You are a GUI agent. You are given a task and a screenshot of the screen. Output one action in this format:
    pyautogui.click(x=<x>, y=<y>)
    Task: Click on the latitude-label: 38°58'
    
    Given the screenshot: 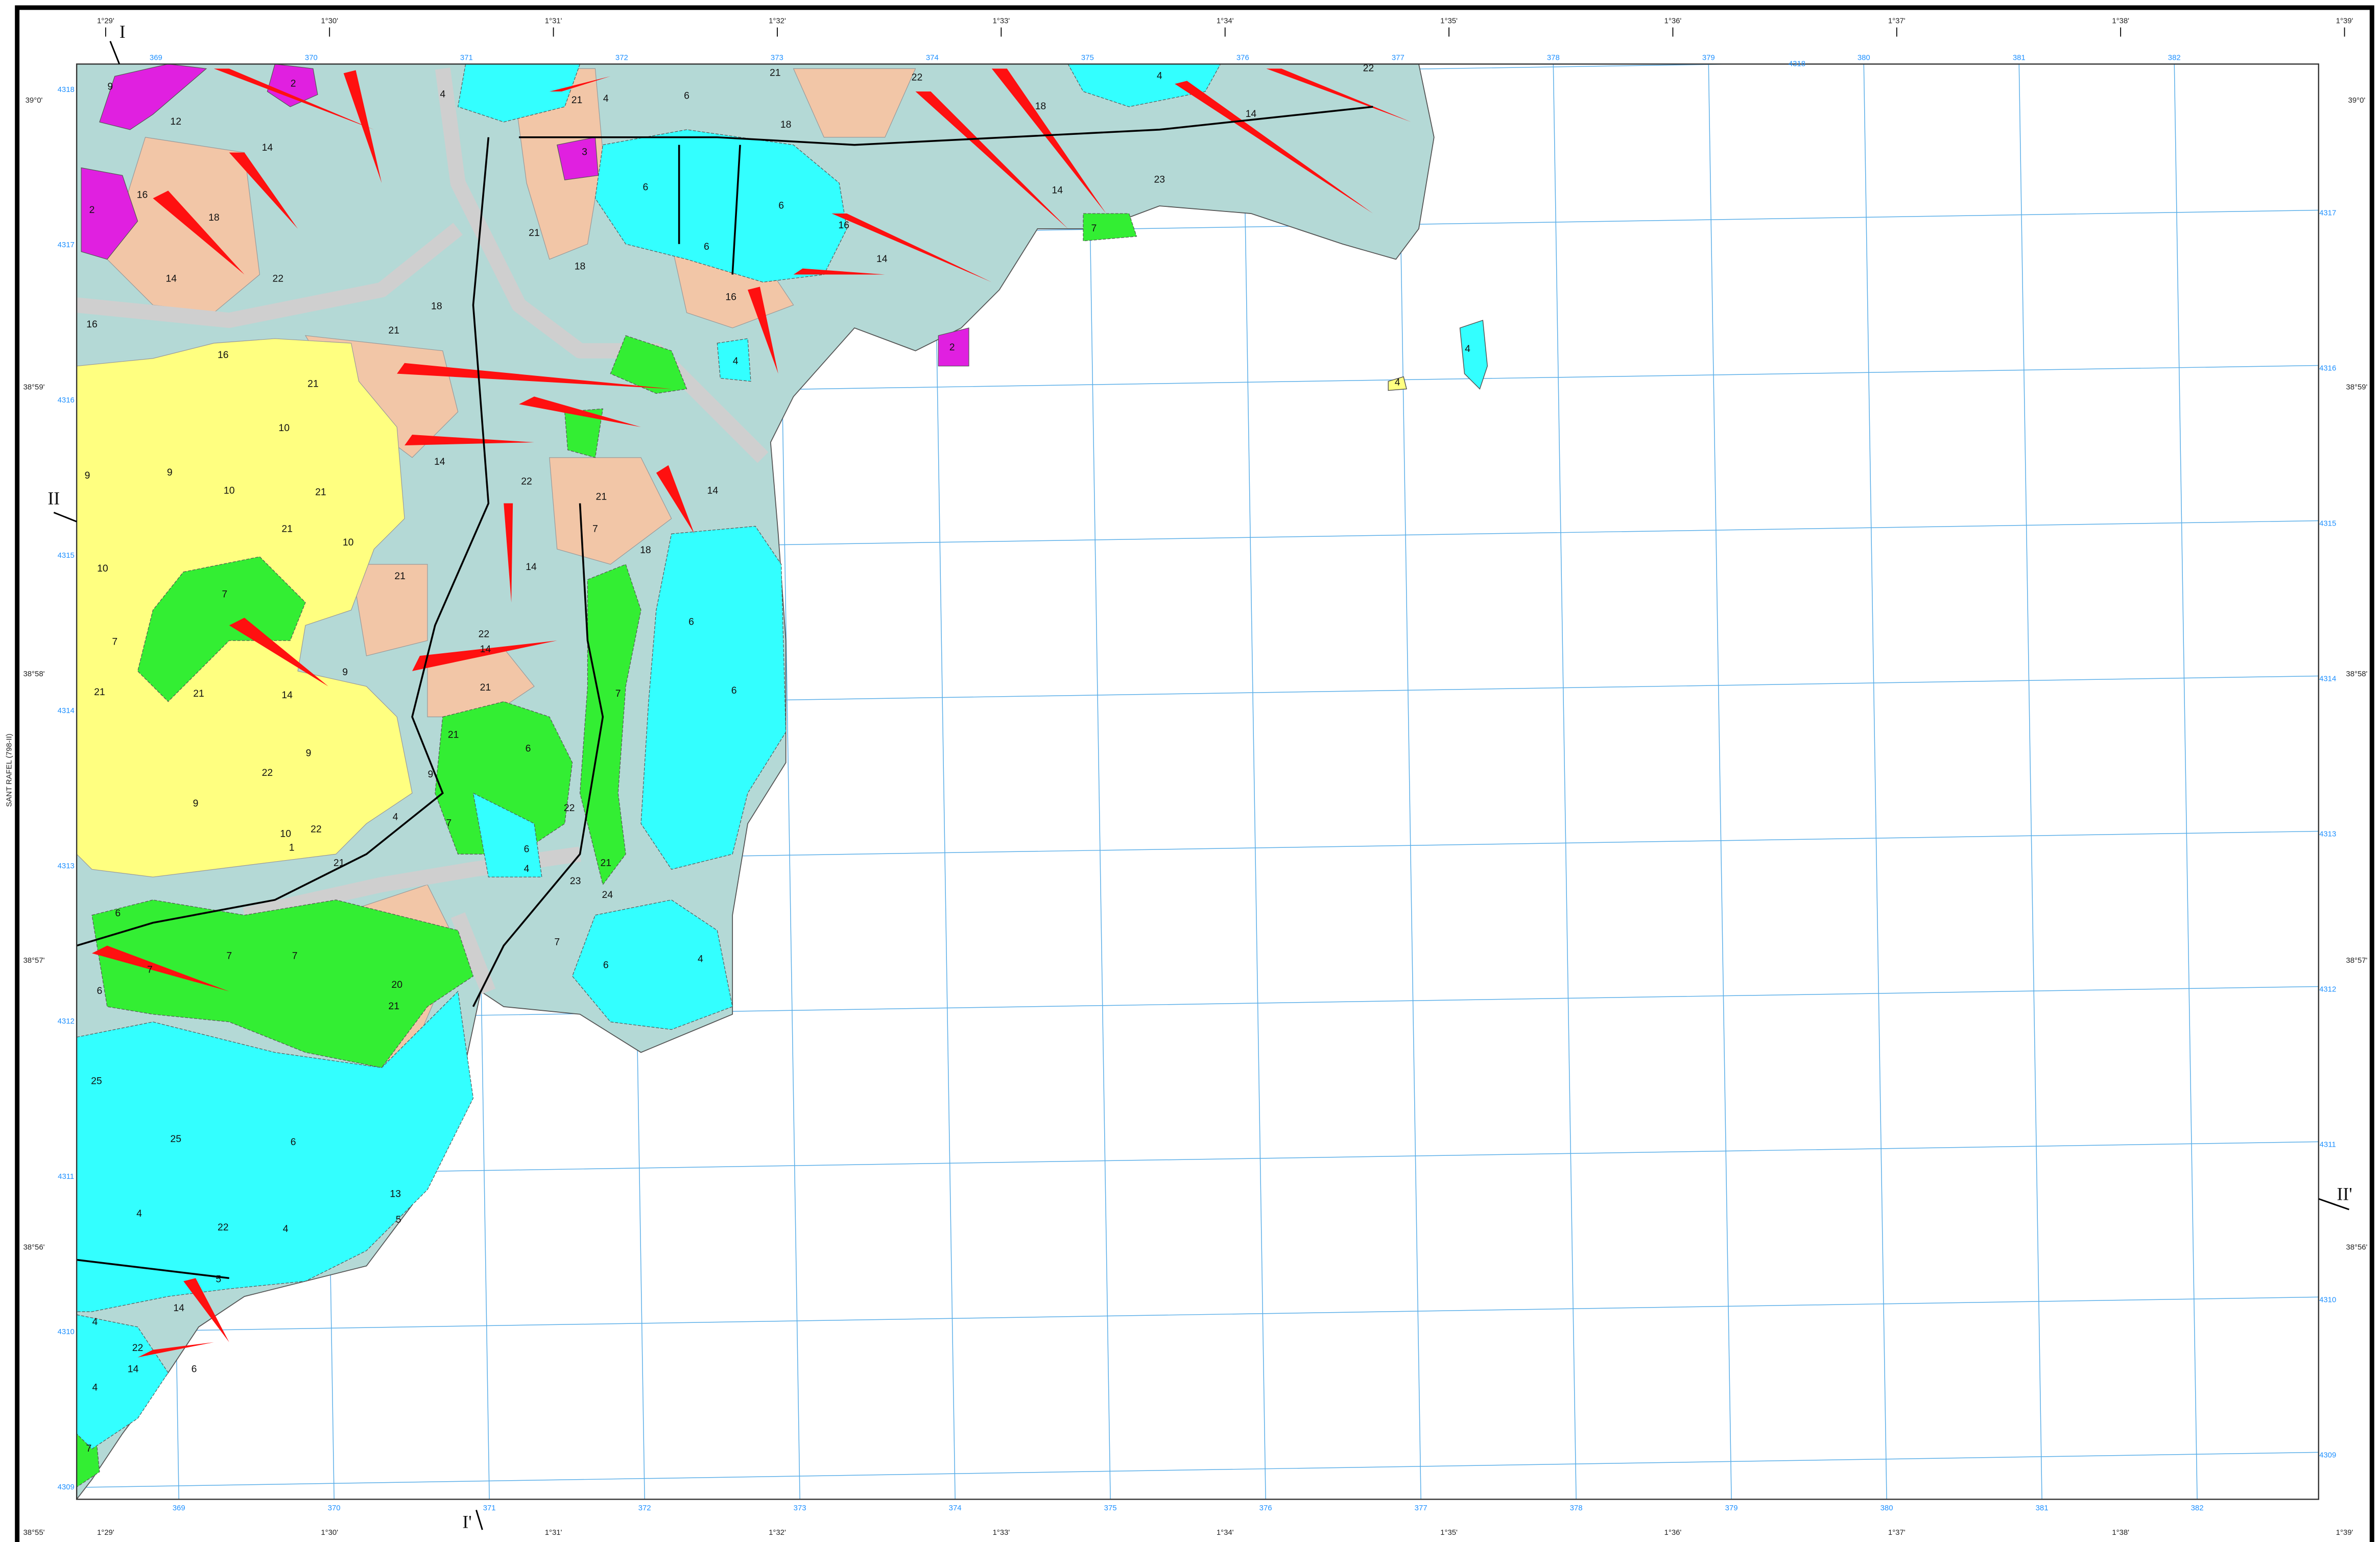 What is the action you would take?
    pyautogui.click(x=33, y=674)
    